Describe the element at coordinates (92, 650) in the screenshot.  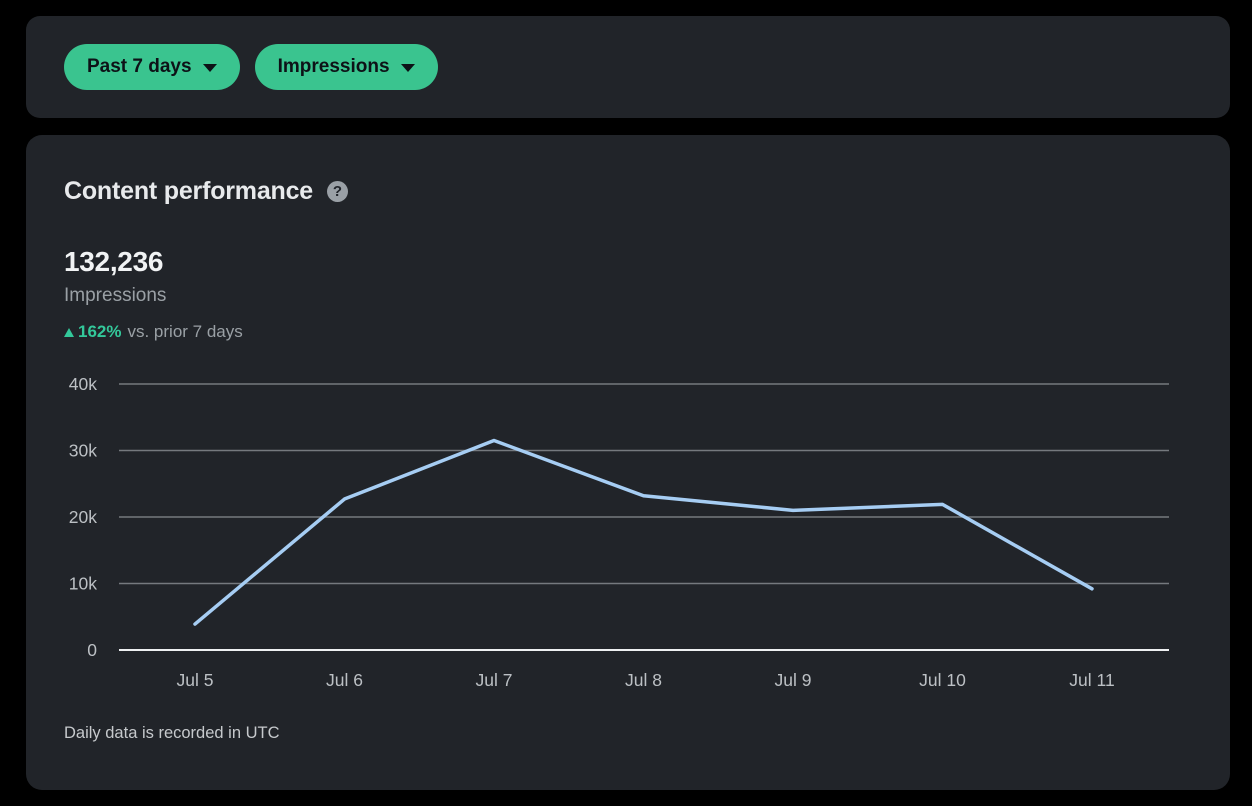
I see `svg-text: 0` at that location.